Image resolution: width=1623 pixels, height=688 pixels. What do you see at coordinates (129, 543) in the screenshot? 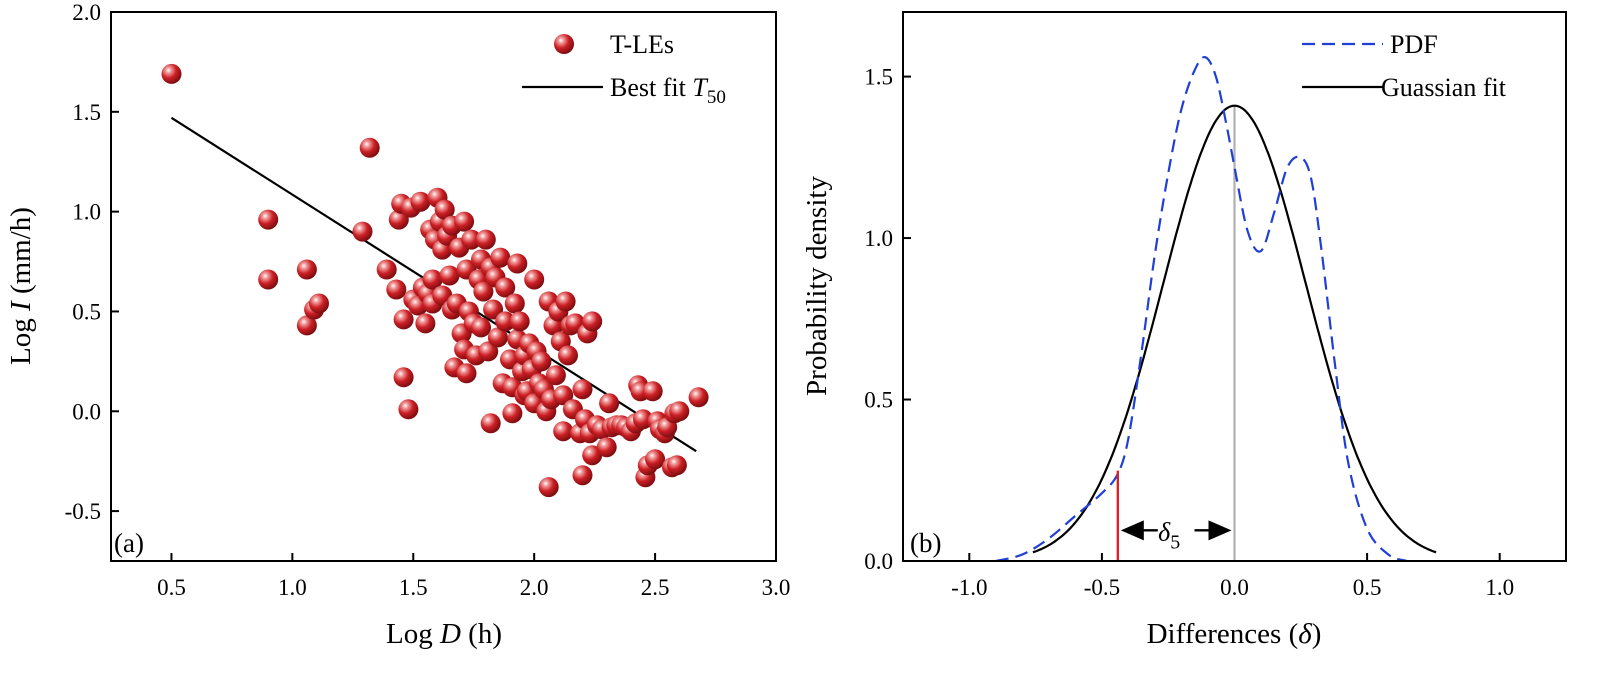
I see `panel-a-label: (a)` at bounding box center [129, 543].